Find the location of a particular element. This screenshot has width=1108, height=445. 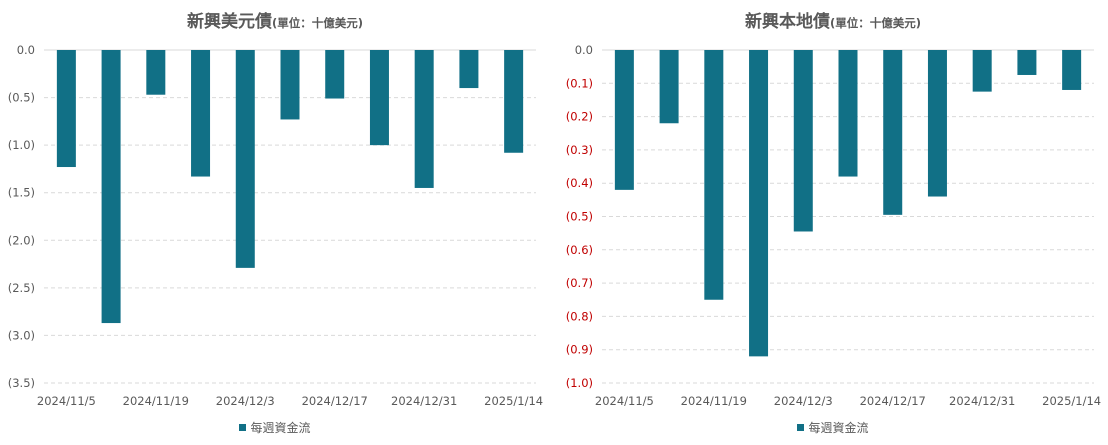

y-tick-label: (2.5) is located at coordinates (21, 288).